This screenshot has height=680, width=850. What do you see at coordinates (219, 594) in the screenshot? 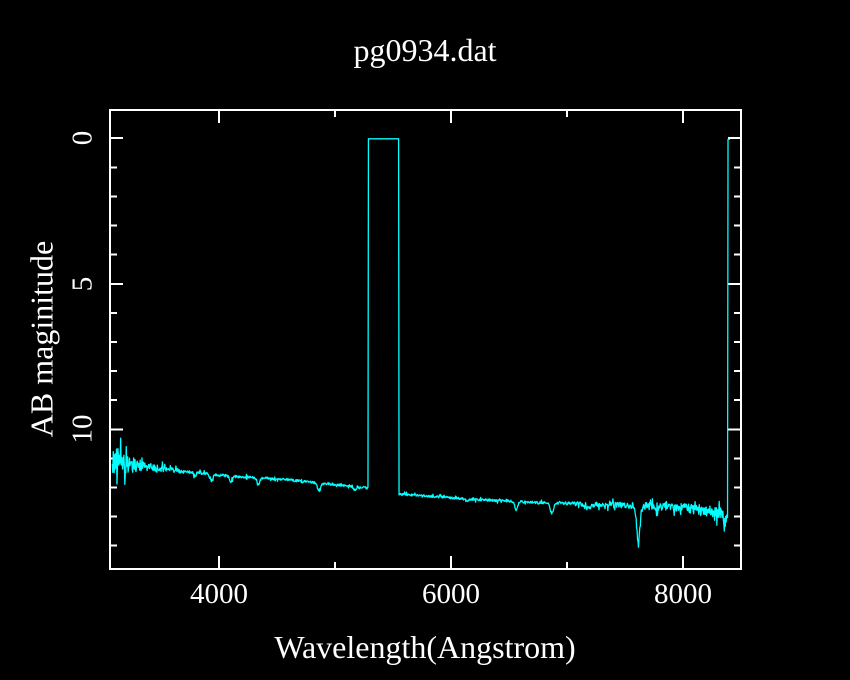
I see `x-tick-label-4000: 4000` at bounding box center [219, 594].